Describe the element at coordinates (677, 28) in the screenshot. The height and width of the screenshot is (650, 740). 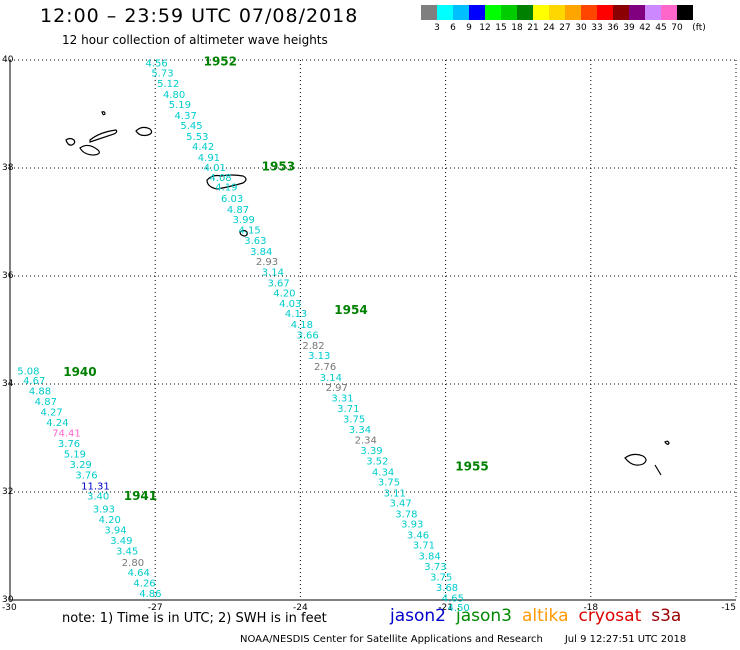
I see `scale-label: 70` at that location.